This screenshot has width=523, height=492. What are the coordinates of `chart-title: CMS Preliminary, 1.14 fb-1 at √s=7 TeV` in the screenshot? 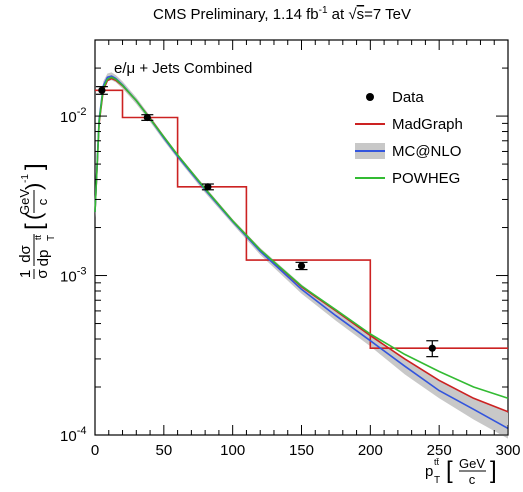 It's located at (282, 14).